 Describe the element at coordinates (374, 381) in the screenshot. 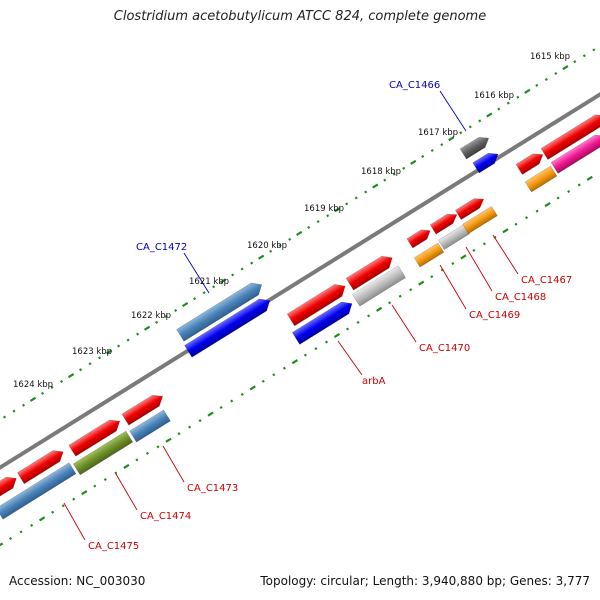

I see `gene-label: arbA` at that location.